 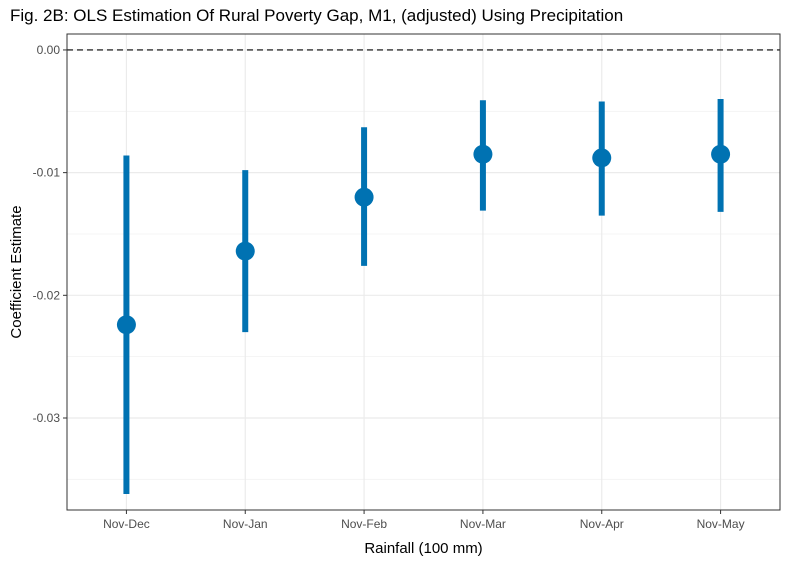 I want to click on x-tick-label: Nov-Feb, so click(x=364, y=524).